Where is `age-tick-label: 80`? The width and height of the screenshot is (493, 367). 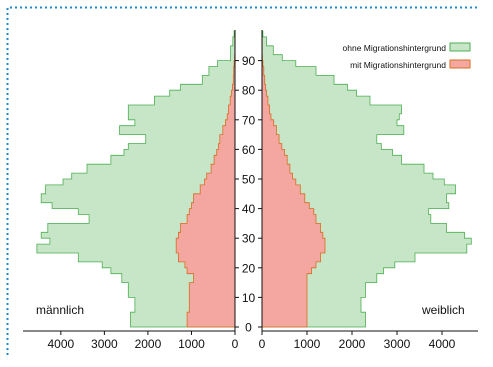 age-tick-label: 80 is located at coordinates (249, 91).